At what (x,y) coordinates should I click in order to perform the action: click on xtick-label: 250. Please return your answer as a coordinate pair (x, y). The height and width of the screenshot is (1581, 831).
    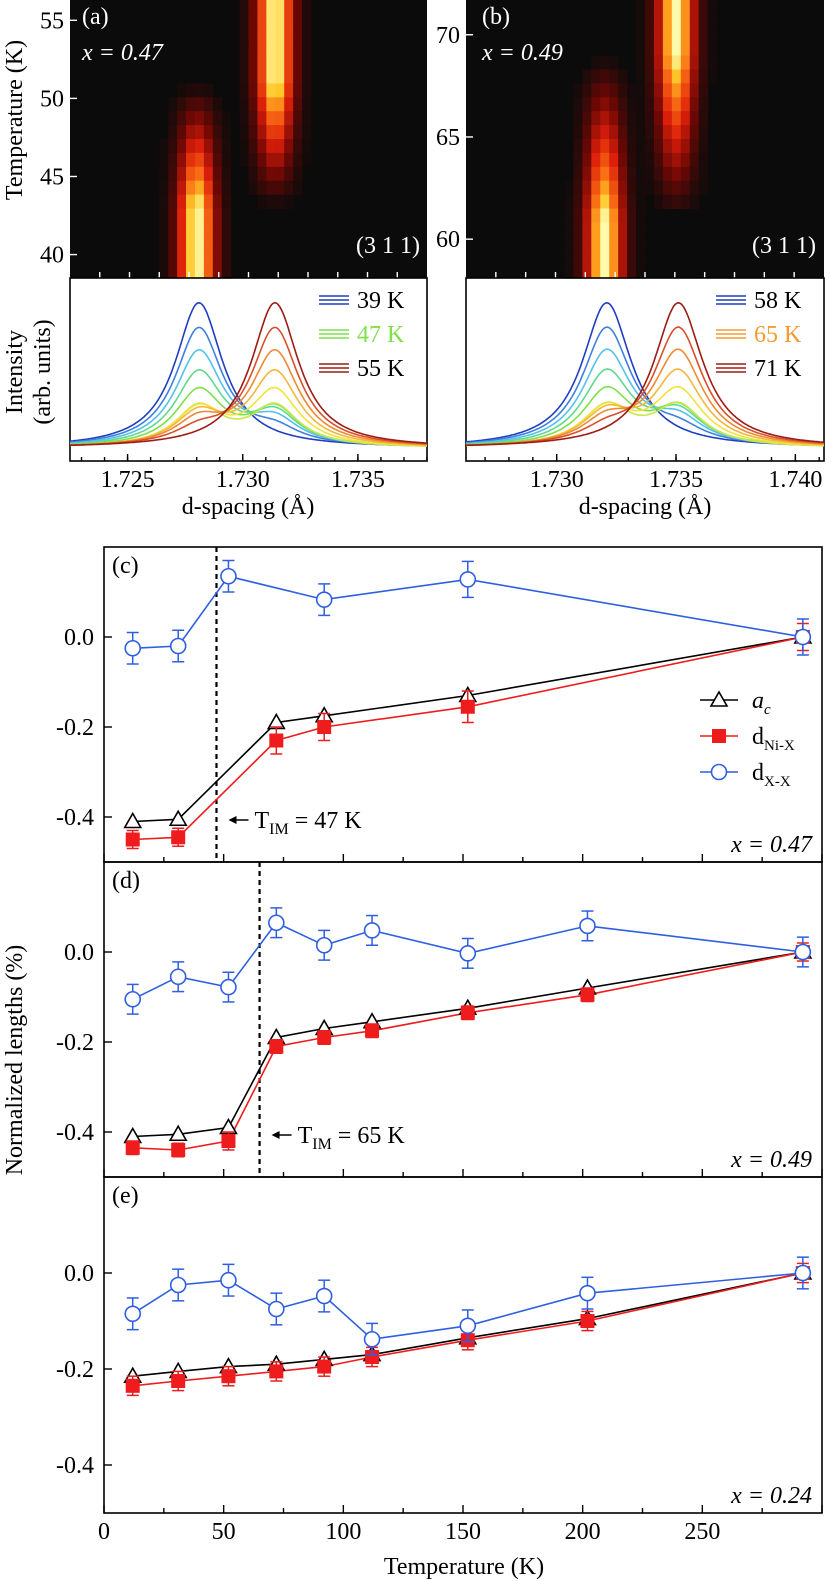
    Looking at the image, I should click on (702, 1532).